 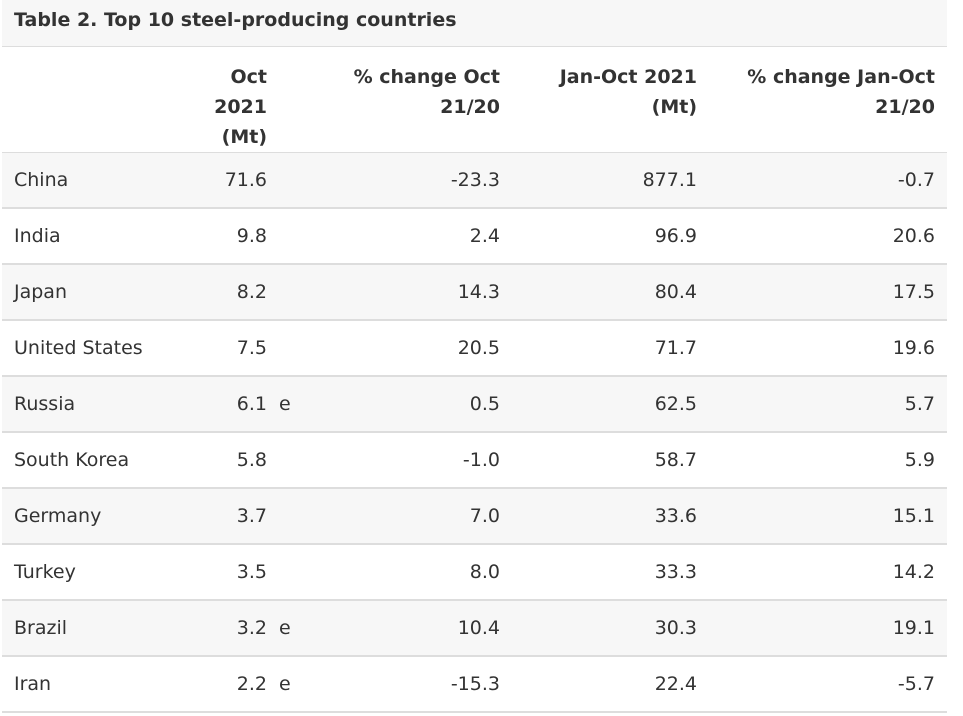 What do you see at coordinates (841, 92) in the screenshot?
I see `header-pct-change-jan-oct: % change Jan-Oct 21/20` at bounding box center [841, 92].